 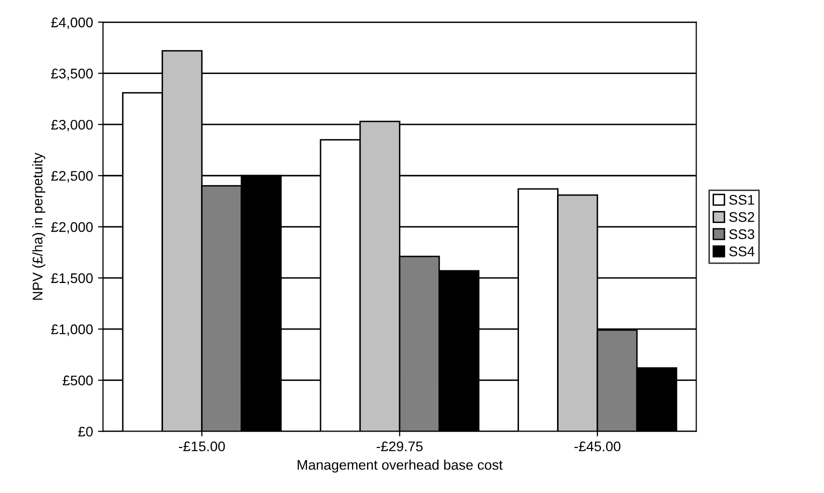 I want to click on legend-label: SS2, so click(x=741, y=217).